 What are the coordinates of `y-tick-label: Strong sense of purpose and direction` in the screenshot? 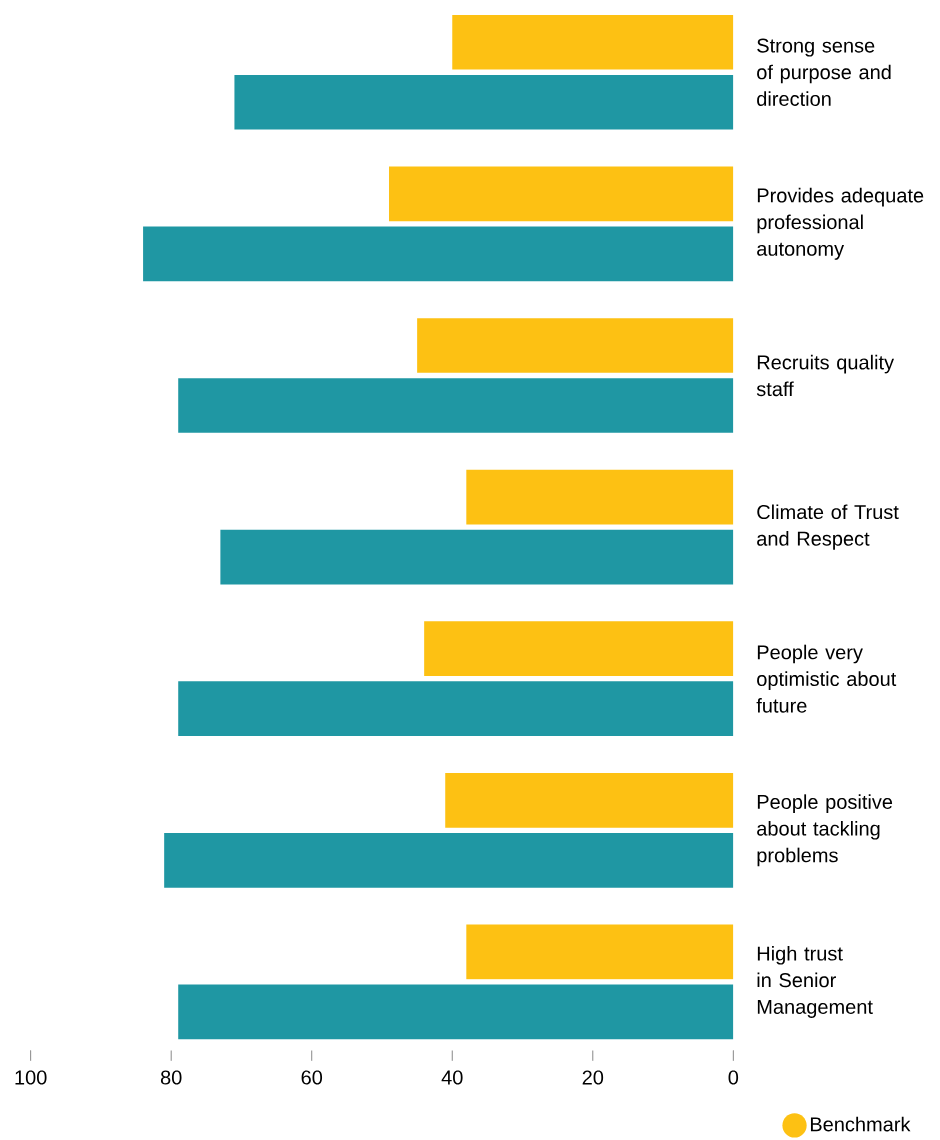 It's located at (824, 72).